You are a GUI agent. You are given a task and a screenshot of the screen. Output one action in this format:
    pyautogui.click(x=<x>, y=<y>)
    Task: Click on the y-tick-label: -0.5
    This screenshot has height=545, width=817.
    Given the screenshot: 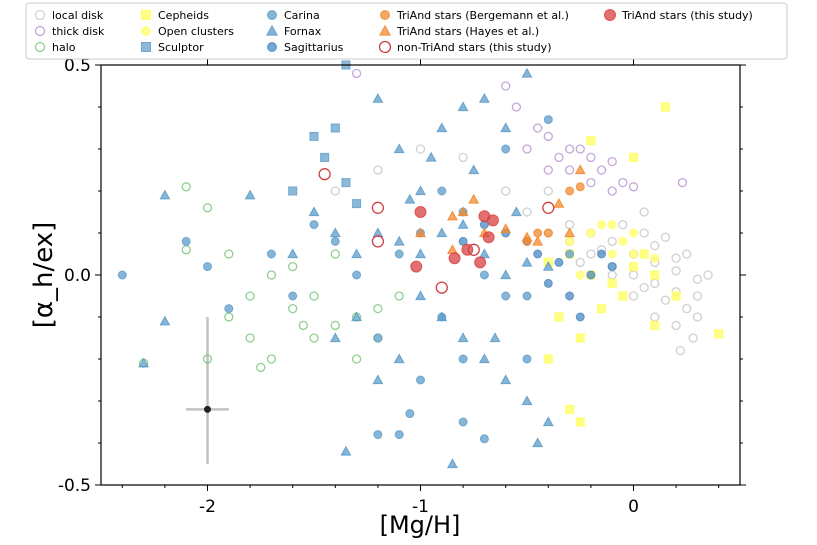 What is the action you would take?
    pyautogui.click(x=74, y=486)
    